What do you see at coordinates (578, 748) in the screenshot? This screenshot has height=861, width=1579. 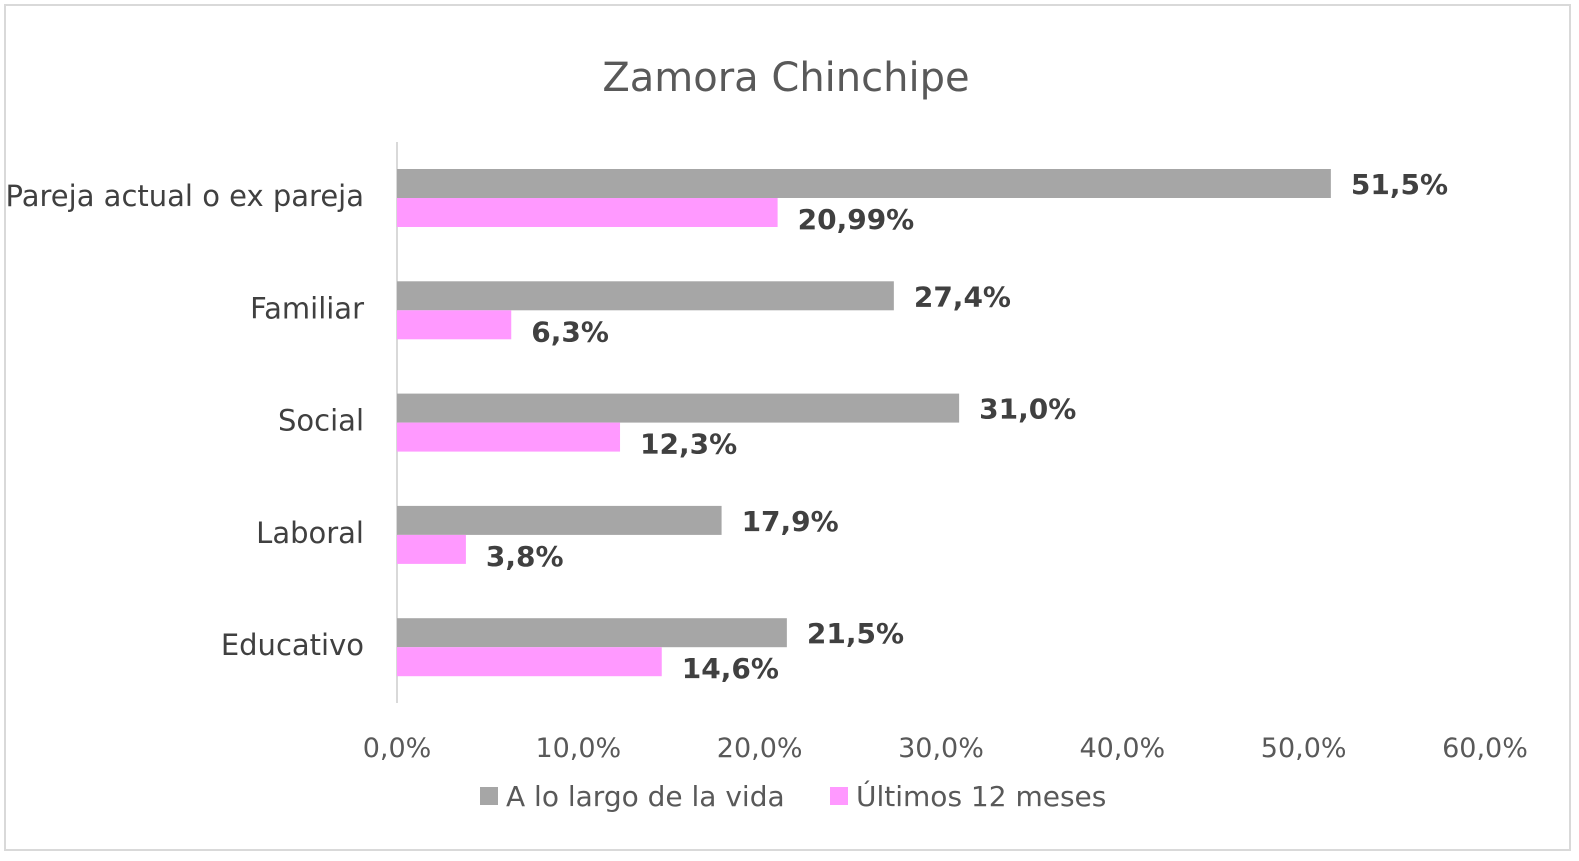 I see `x-tick-label: 10,0%` at bounding box center [578, 748].